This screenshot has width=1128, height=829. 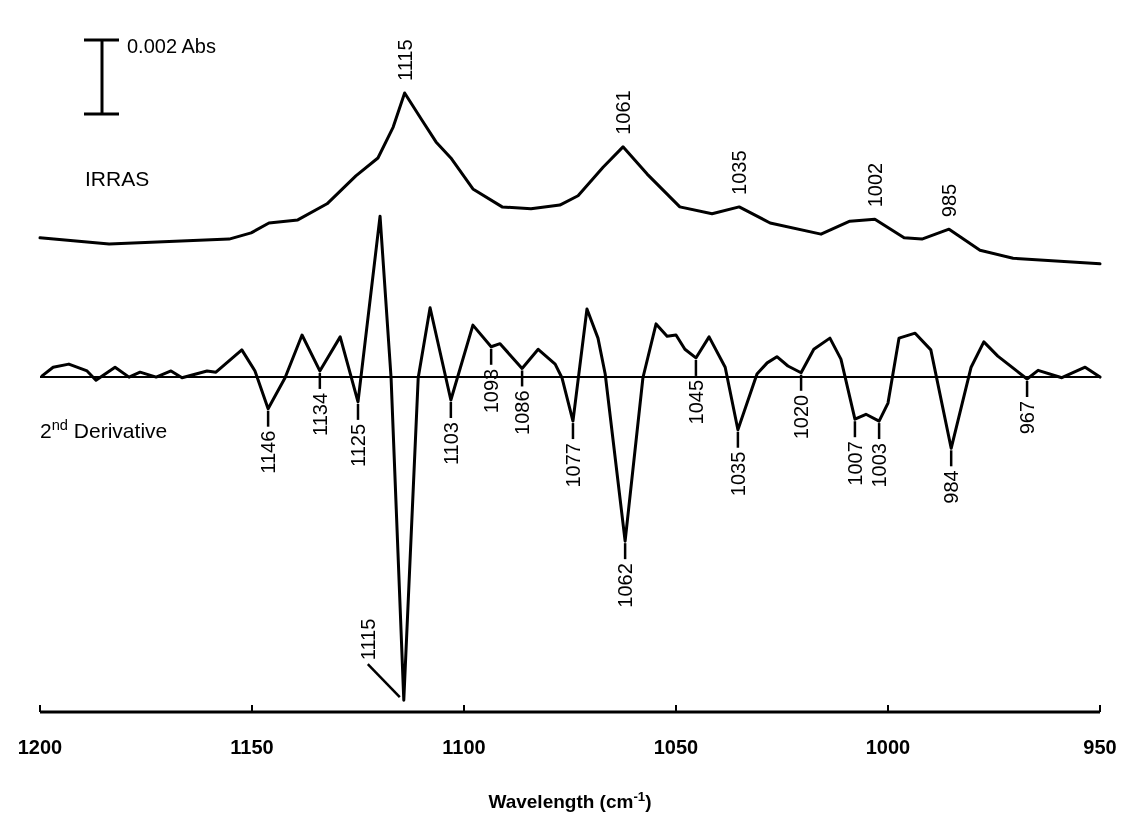 I want to click on x-axis-title: Wavelength (cm$^{-1}$), so click(x=570, y=800).